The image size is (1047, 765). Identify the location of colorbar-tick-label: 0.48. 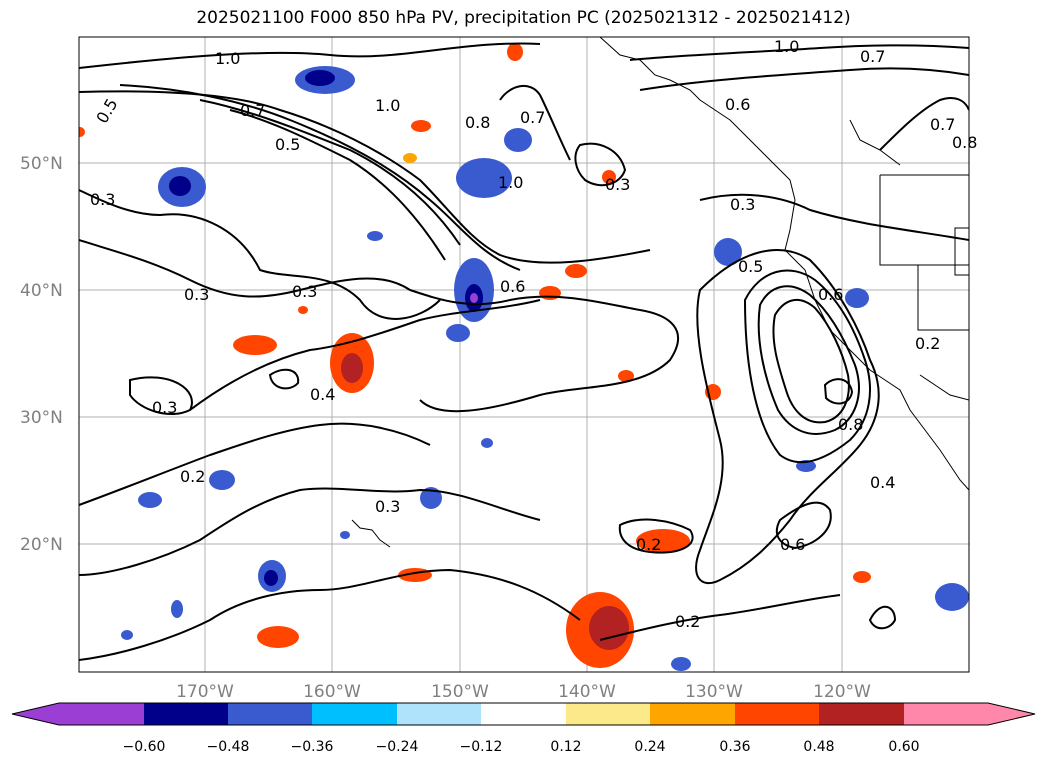
(818, 747).